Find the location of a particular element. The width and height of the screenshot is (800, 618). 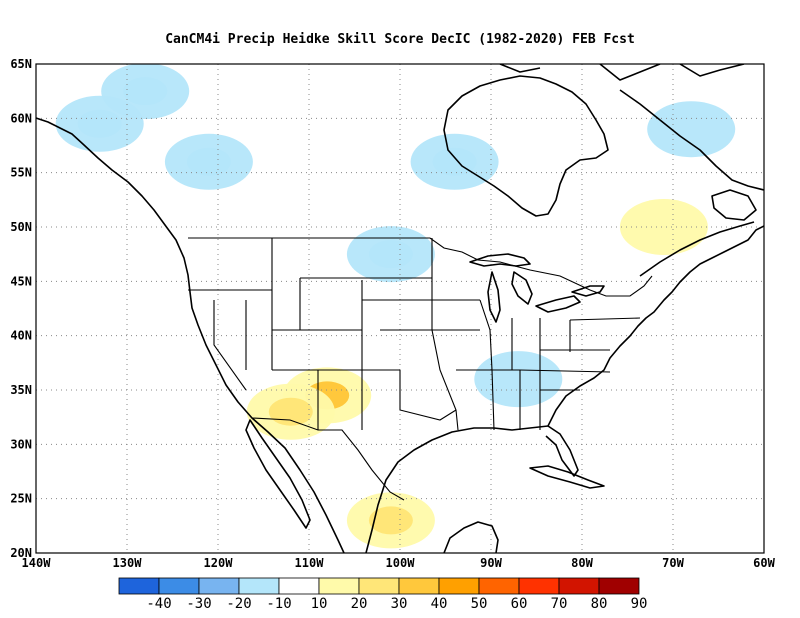

colorbar-label: 20 is located at coordinates (359, 604).